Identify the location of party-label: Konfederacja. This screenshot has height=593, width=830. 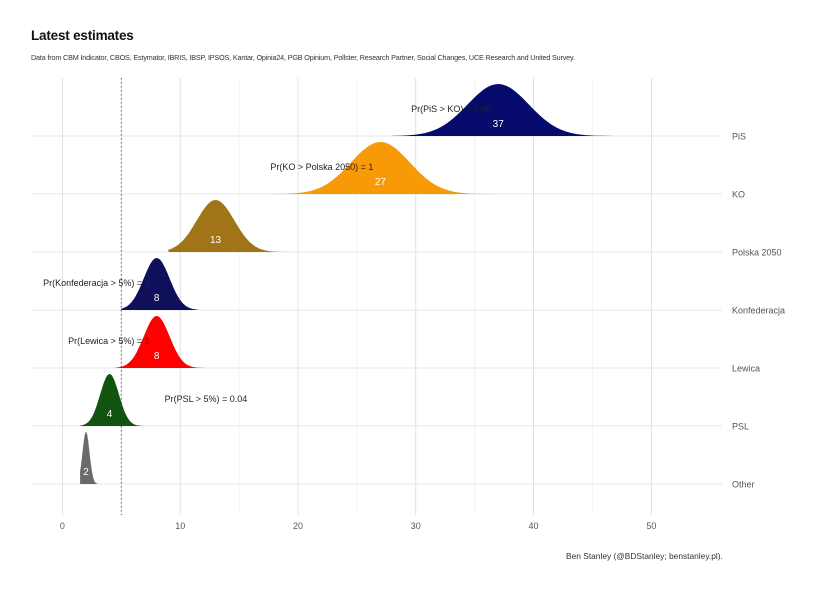
(758, 311).